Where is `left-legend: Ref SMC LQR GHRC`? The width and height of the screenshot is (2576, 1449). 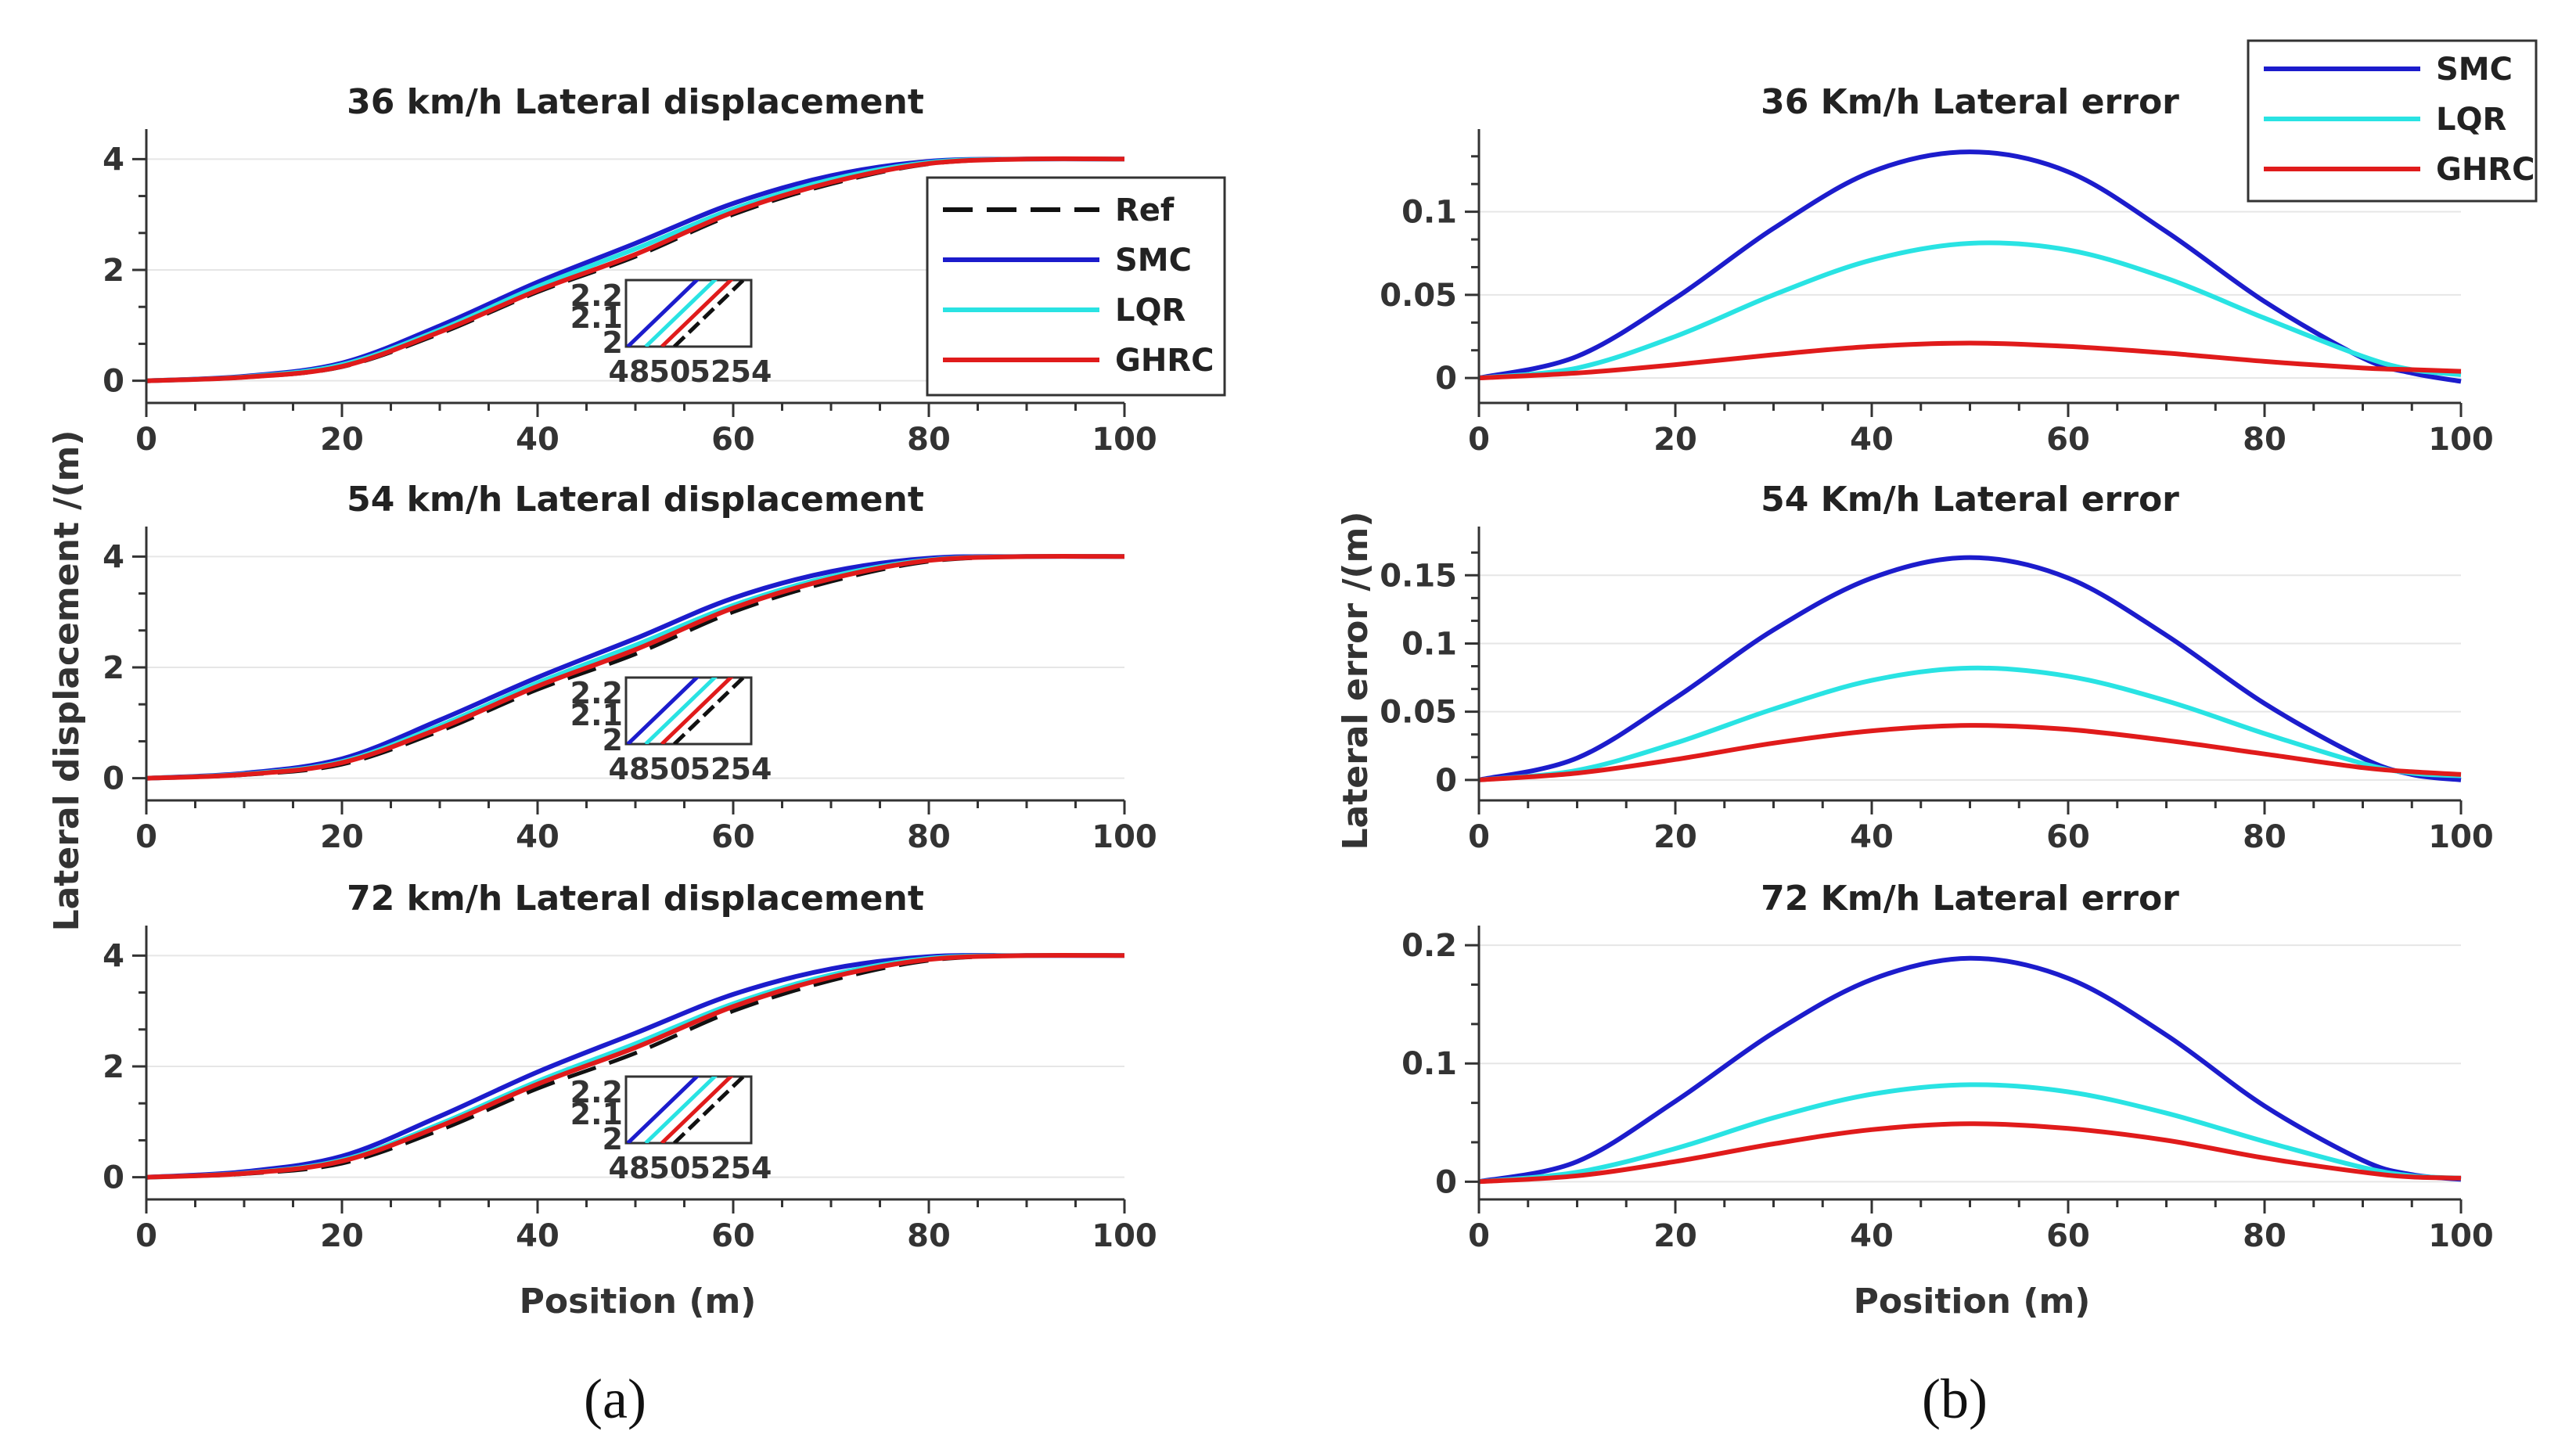
left-legend: Ref SMC LQR GHRC is located at coordinates (1076, 286).